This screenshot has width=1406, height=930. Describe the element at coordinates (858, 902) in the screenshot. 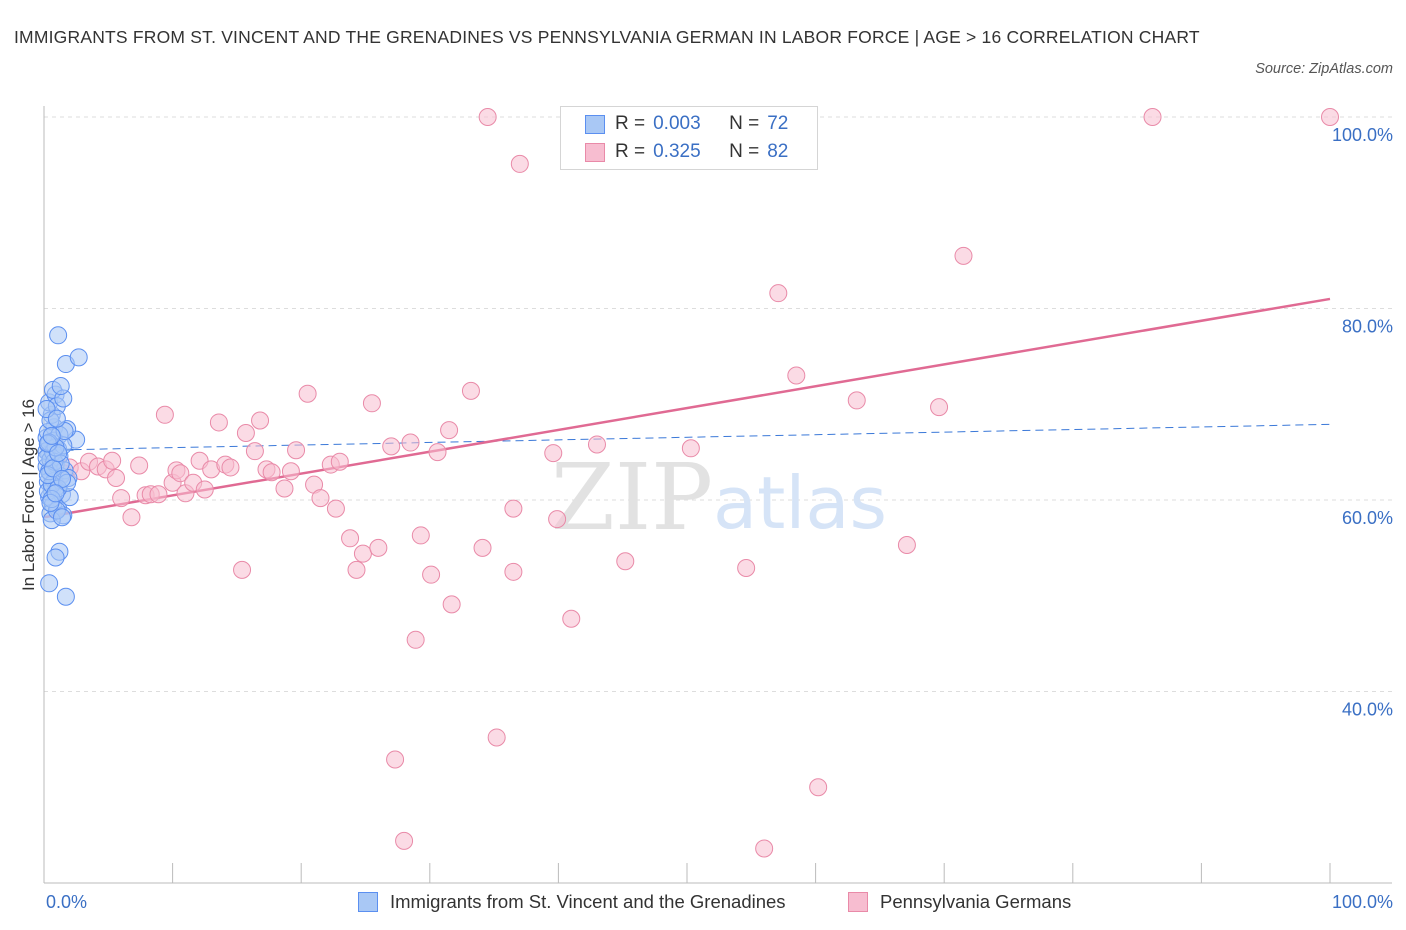

I see `series-swatch-pink` at that location.